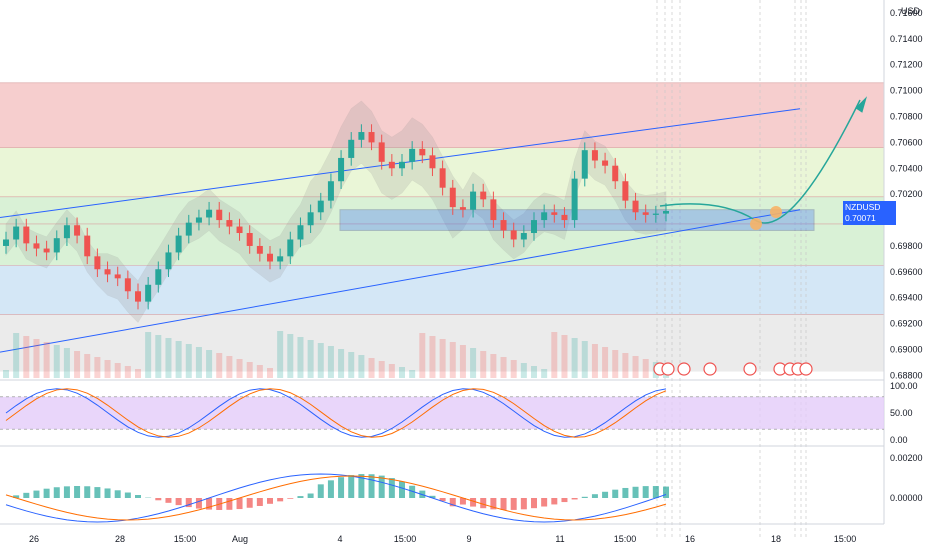  What do you see at coordinates (240, 539) in the screenshot?
I see `time-axis-label: Aug` at bounding box center [240, 539].